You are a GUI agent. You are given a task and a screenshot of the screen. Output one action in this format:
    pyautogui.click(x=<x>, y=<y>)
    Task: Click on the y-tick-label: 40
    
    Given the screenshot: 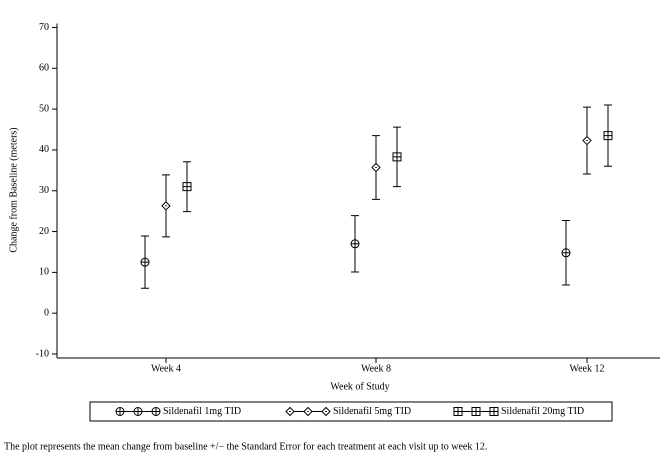 What is the action you would take?
    pyautogui.click(x=44, y=149)
    